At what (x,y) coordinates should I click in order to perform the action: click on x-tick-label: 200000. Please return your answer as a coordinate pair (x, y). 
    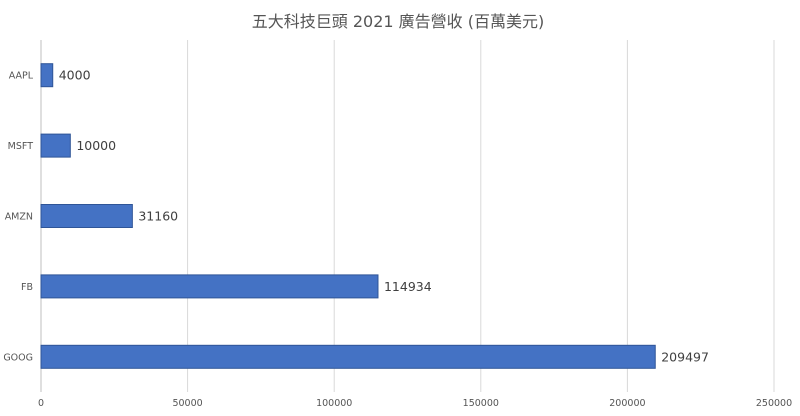
    Looking at the image, I should click on (627, 403).